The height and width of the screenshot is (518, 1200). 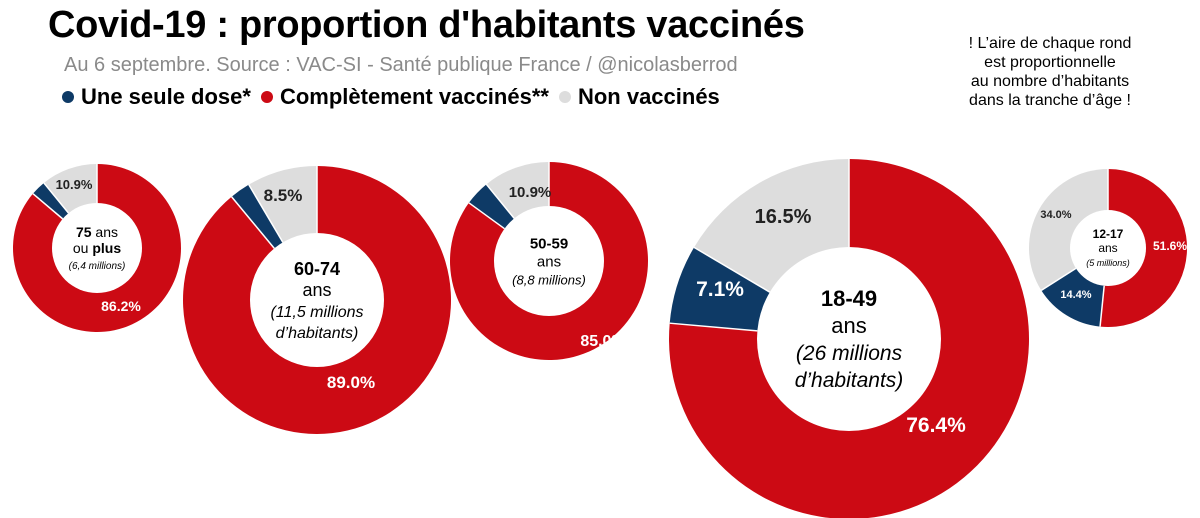 What do you see at coordinates (849, 298) in the screenshot?
I see `center-age-g18: 18-49` at bounding box center [849, 298].